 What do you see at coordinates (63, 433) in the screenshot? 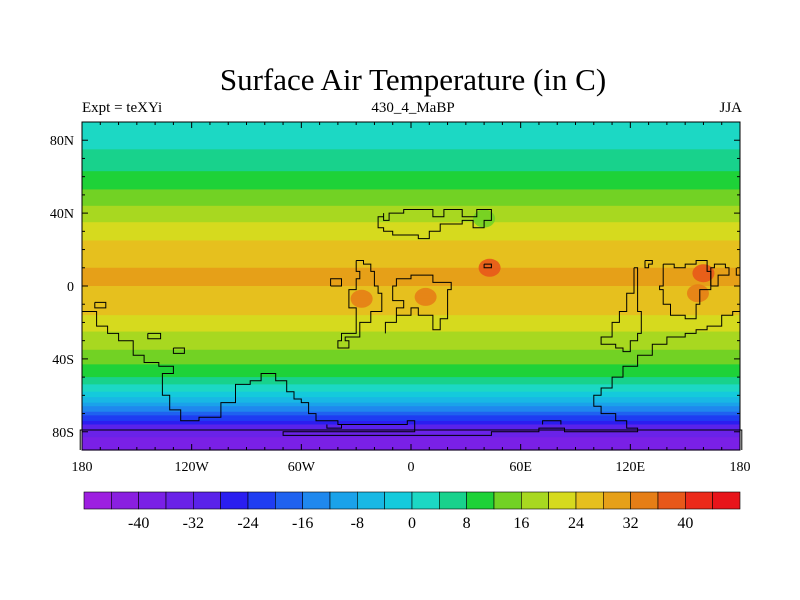
I see `y-tick-label: 80S` at bounding box center [63, 433].